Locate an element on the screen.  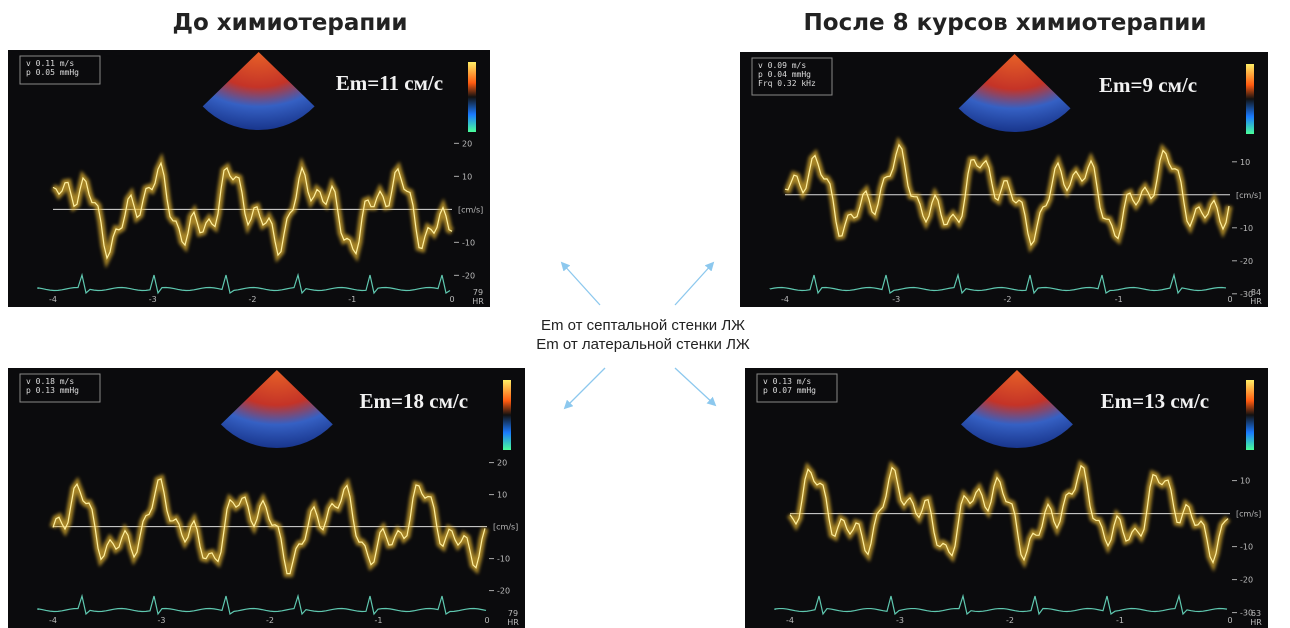
em-label: Em=9 см/с is located at coordinates (1148, 85).